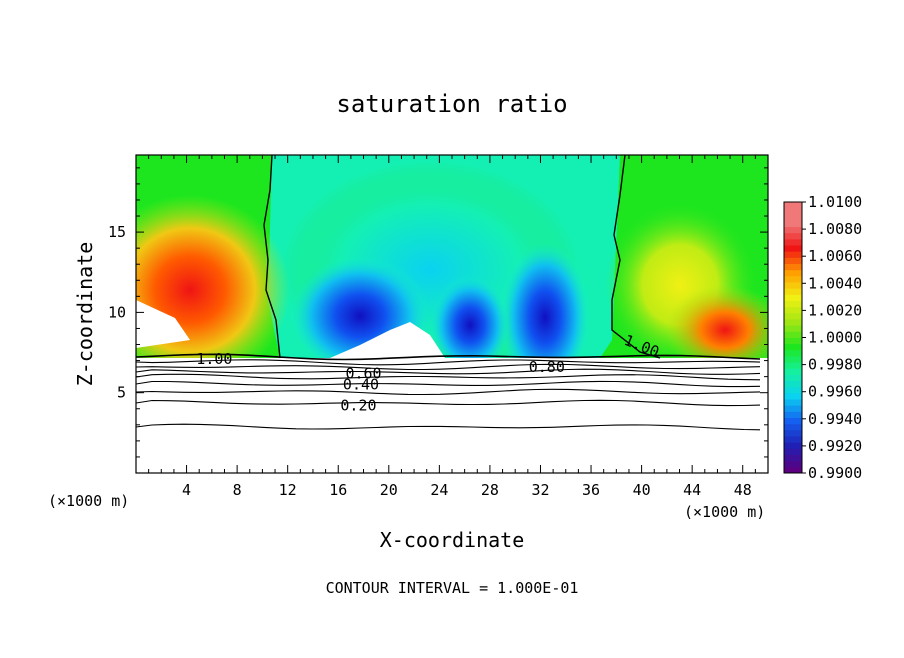 The width and height of the screenshot is (904, 658). Describe the element at coordinates (724, 512) in the screenshot. I see `x-unit-right: (×1000 m)` at that location.